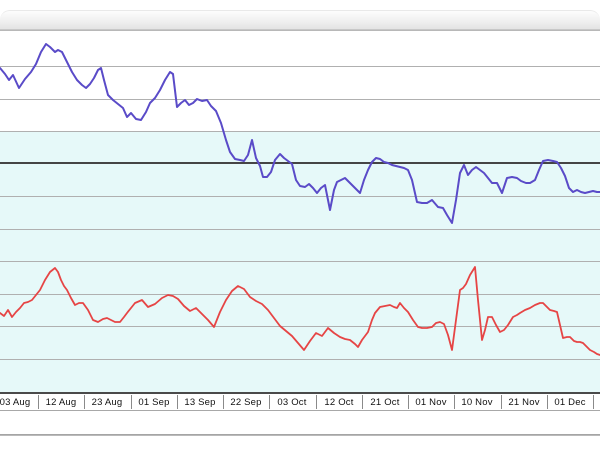 The width and height of the screenshot is (600, 450). I want to click on x-axis-label: 01 Dec, so click(570, 402).